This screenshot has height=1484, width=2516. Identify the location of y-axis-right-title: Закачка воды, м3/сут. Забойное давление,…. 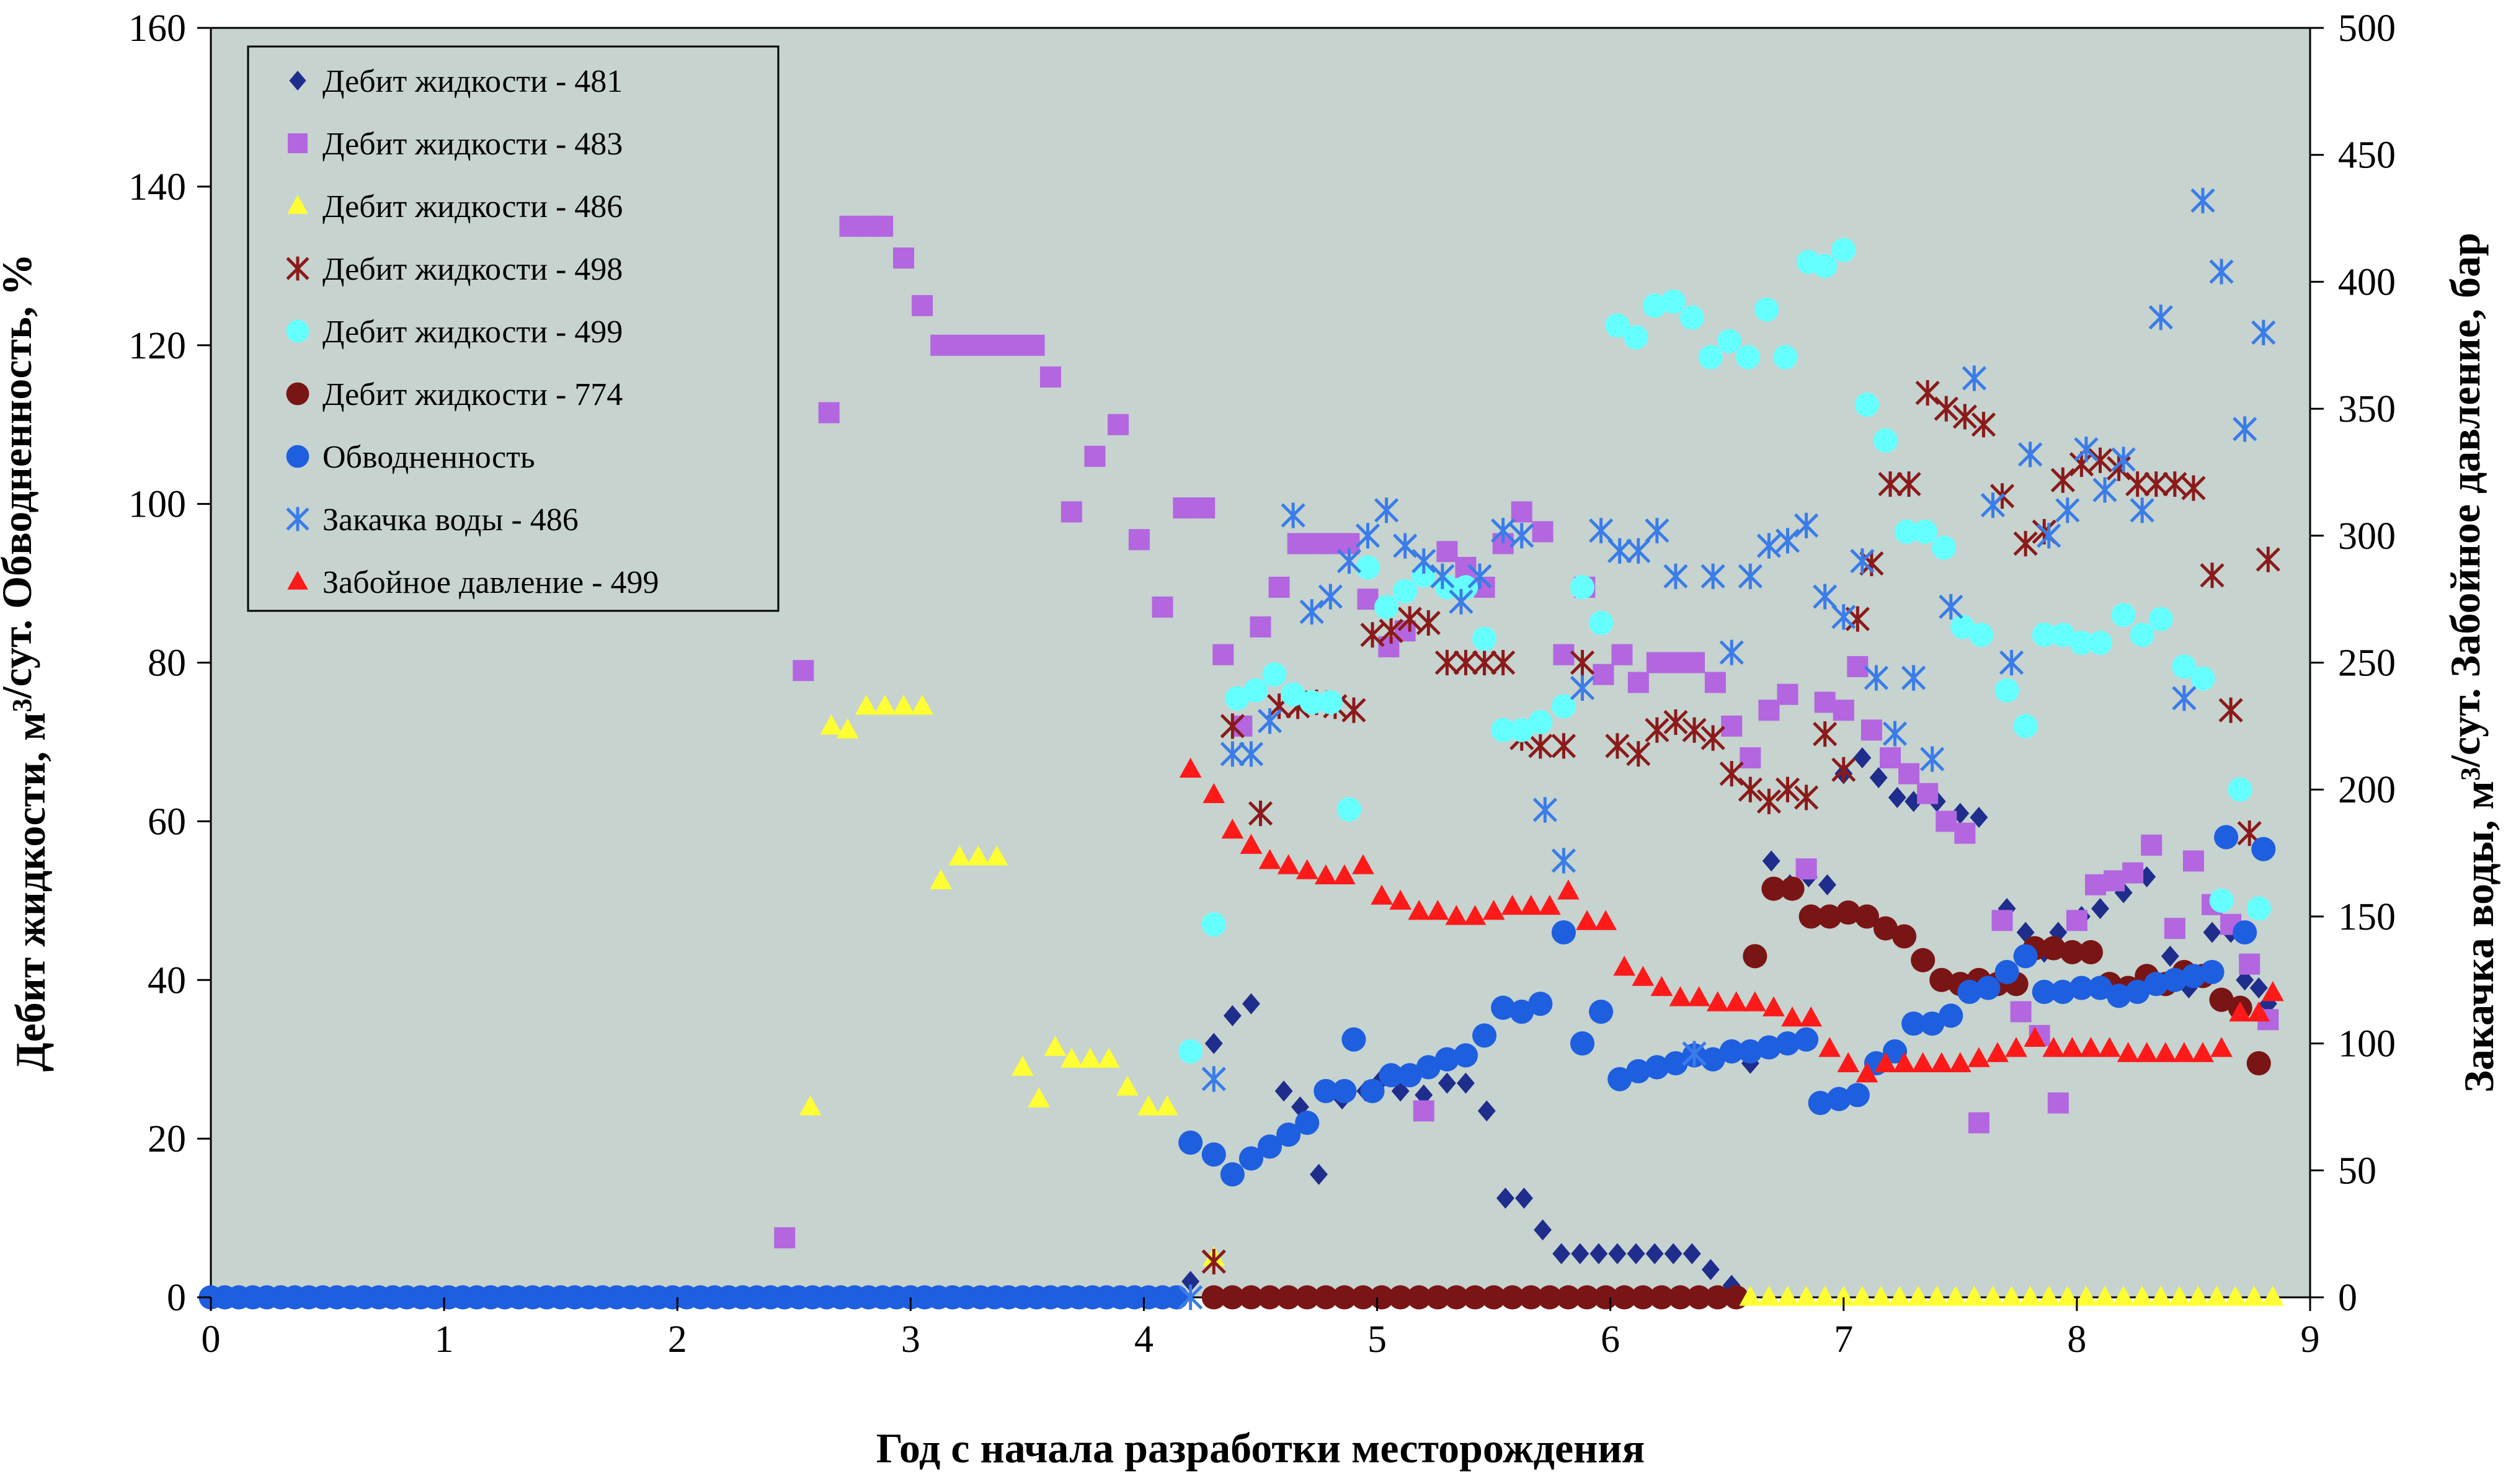
(2472, 663).